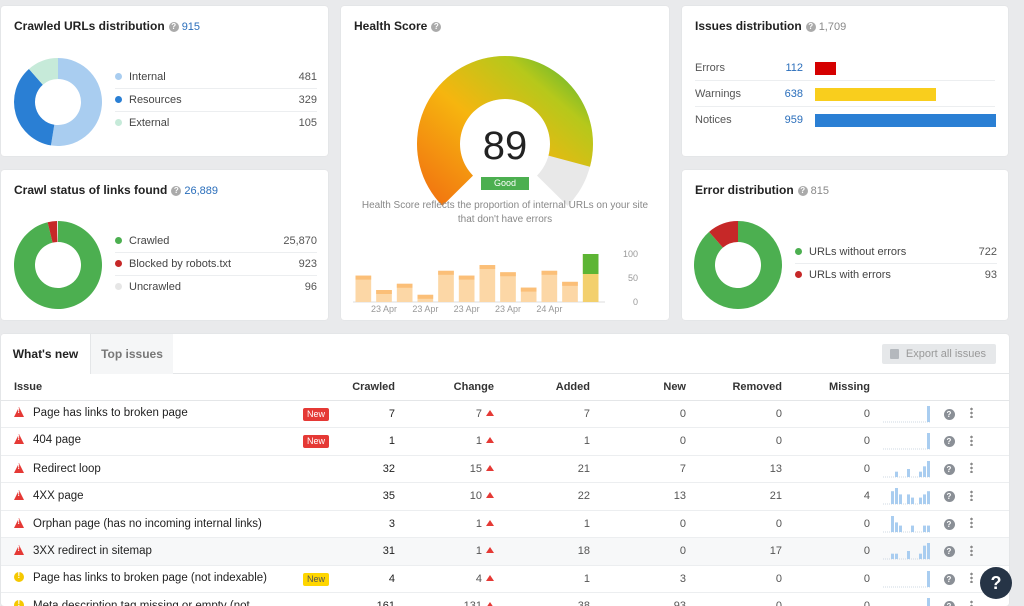 The image size is (1024, 606). Describe the element at coordinates (646, 599) in the screenshot. I see `new-cell: 93` at that location.